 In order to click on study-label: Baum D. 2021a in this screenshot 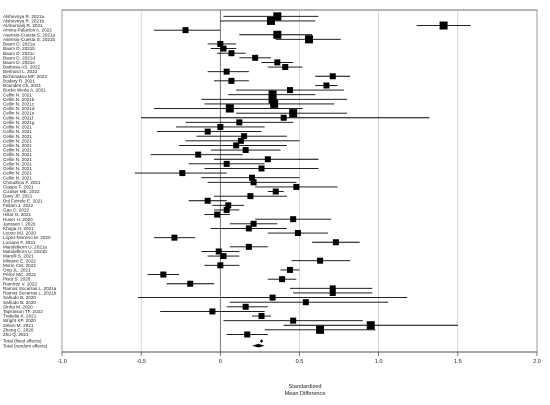, I will do `click(19, 44)`.